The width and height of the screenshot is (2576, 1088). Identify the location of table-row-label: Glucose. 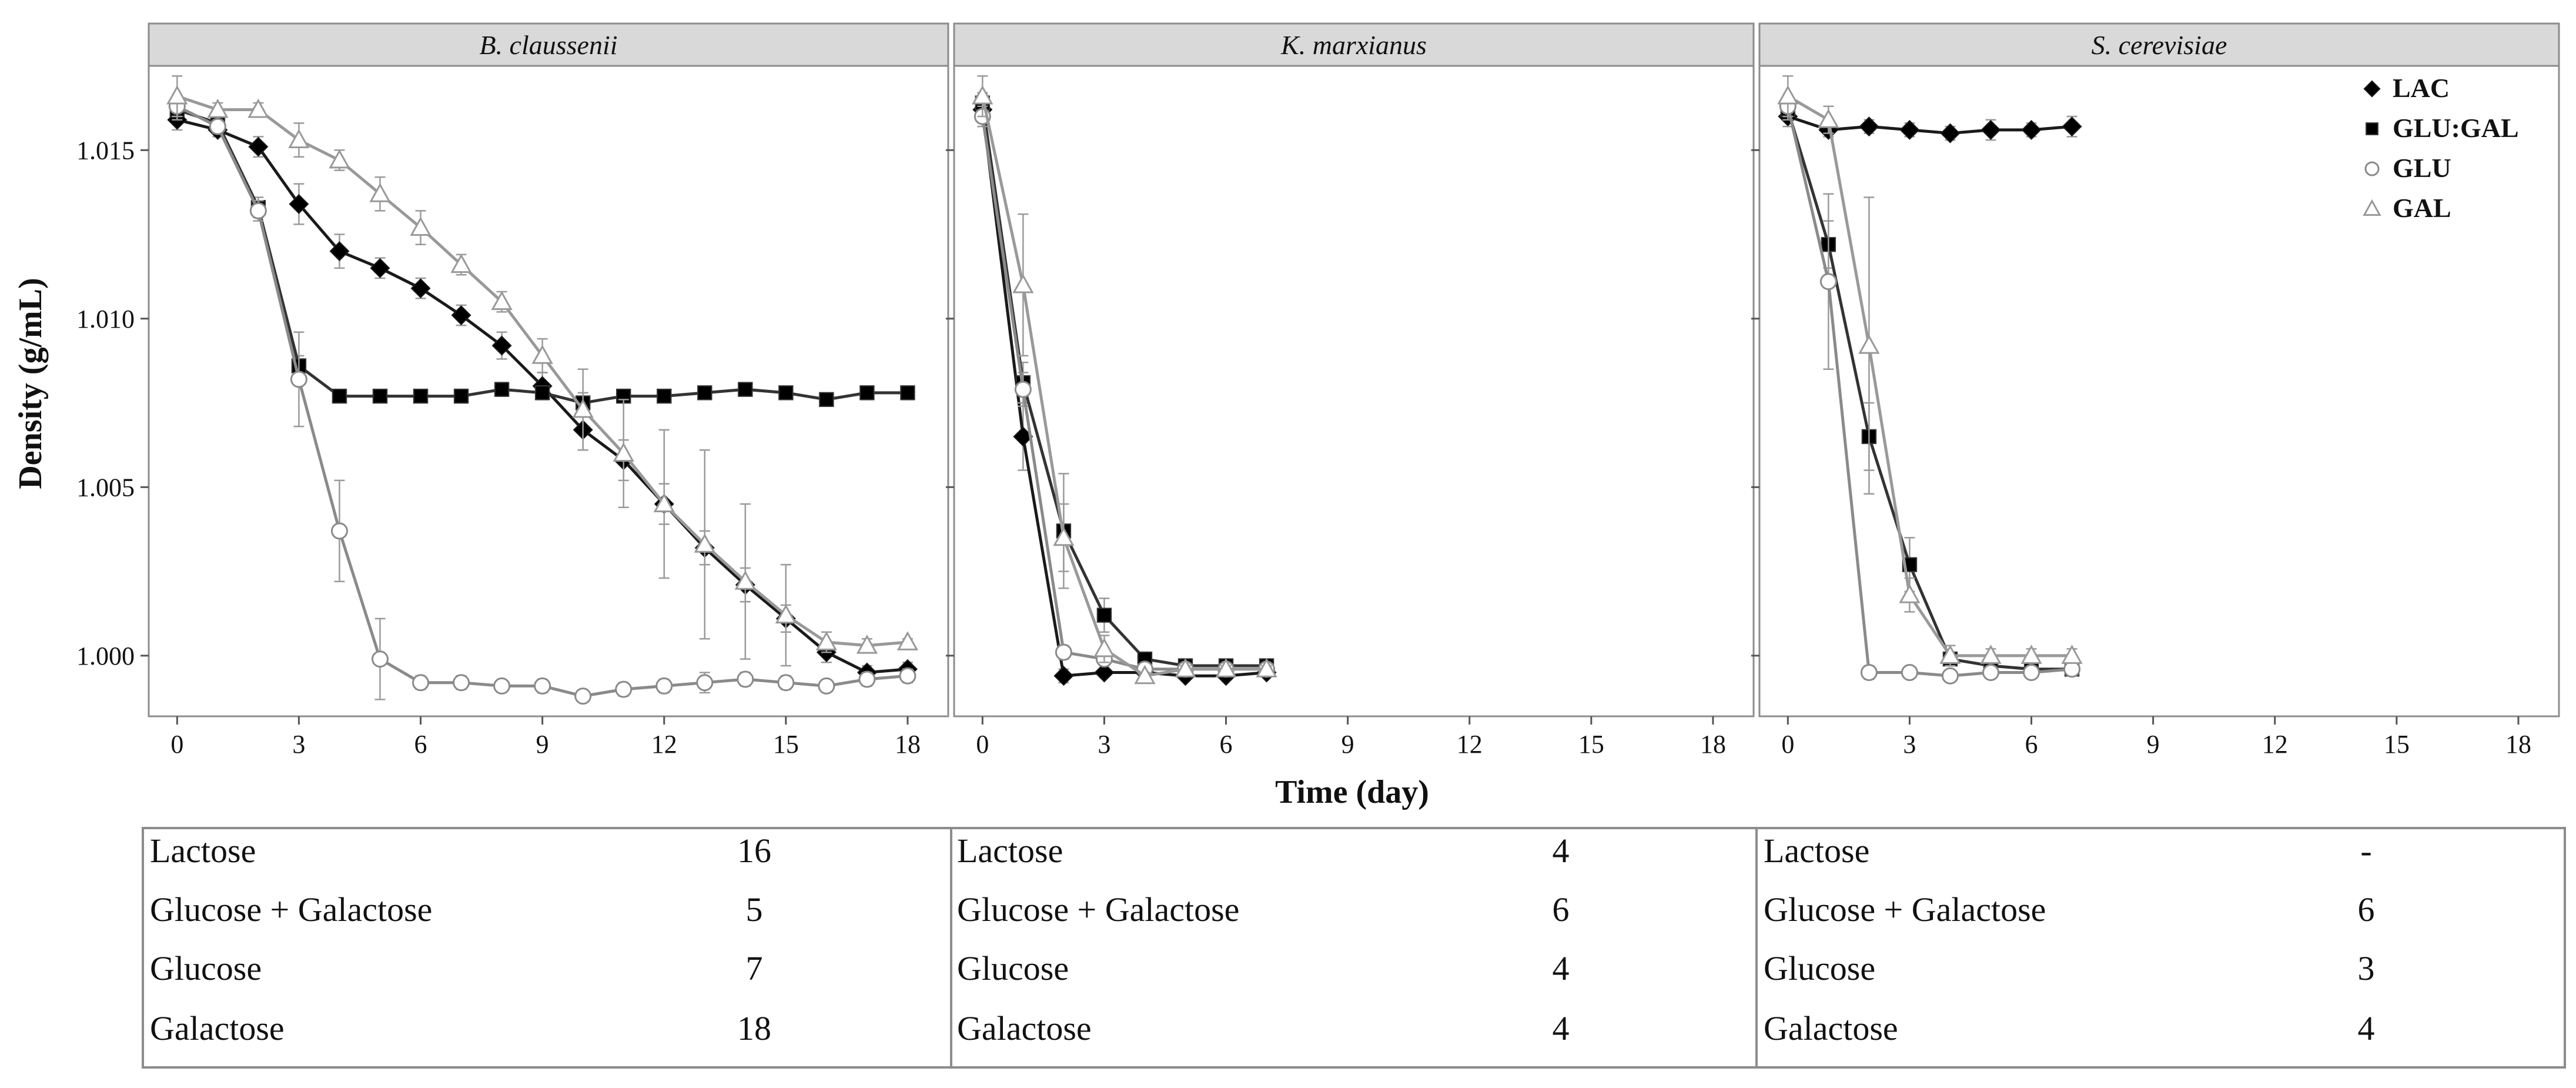
(206, 968).